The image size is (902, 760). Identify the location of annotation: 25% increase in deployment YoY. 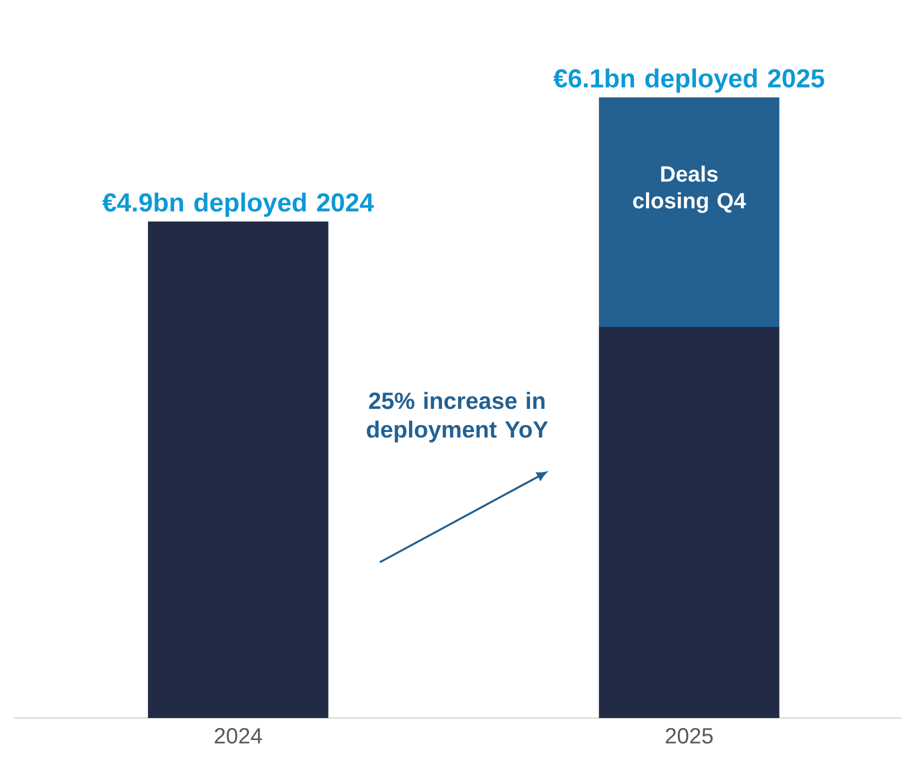
(457, 417).